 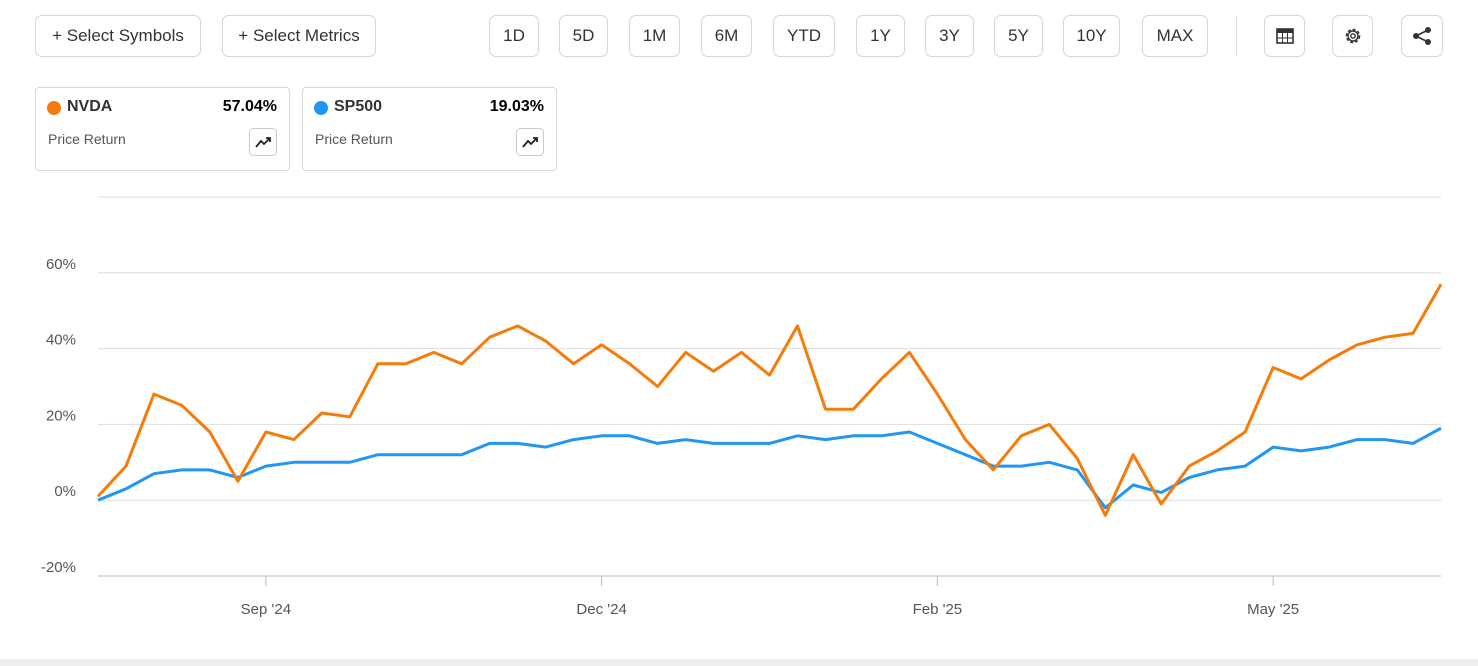 I want to click on y-tick-label: 0%, so click(x=65, y=491).